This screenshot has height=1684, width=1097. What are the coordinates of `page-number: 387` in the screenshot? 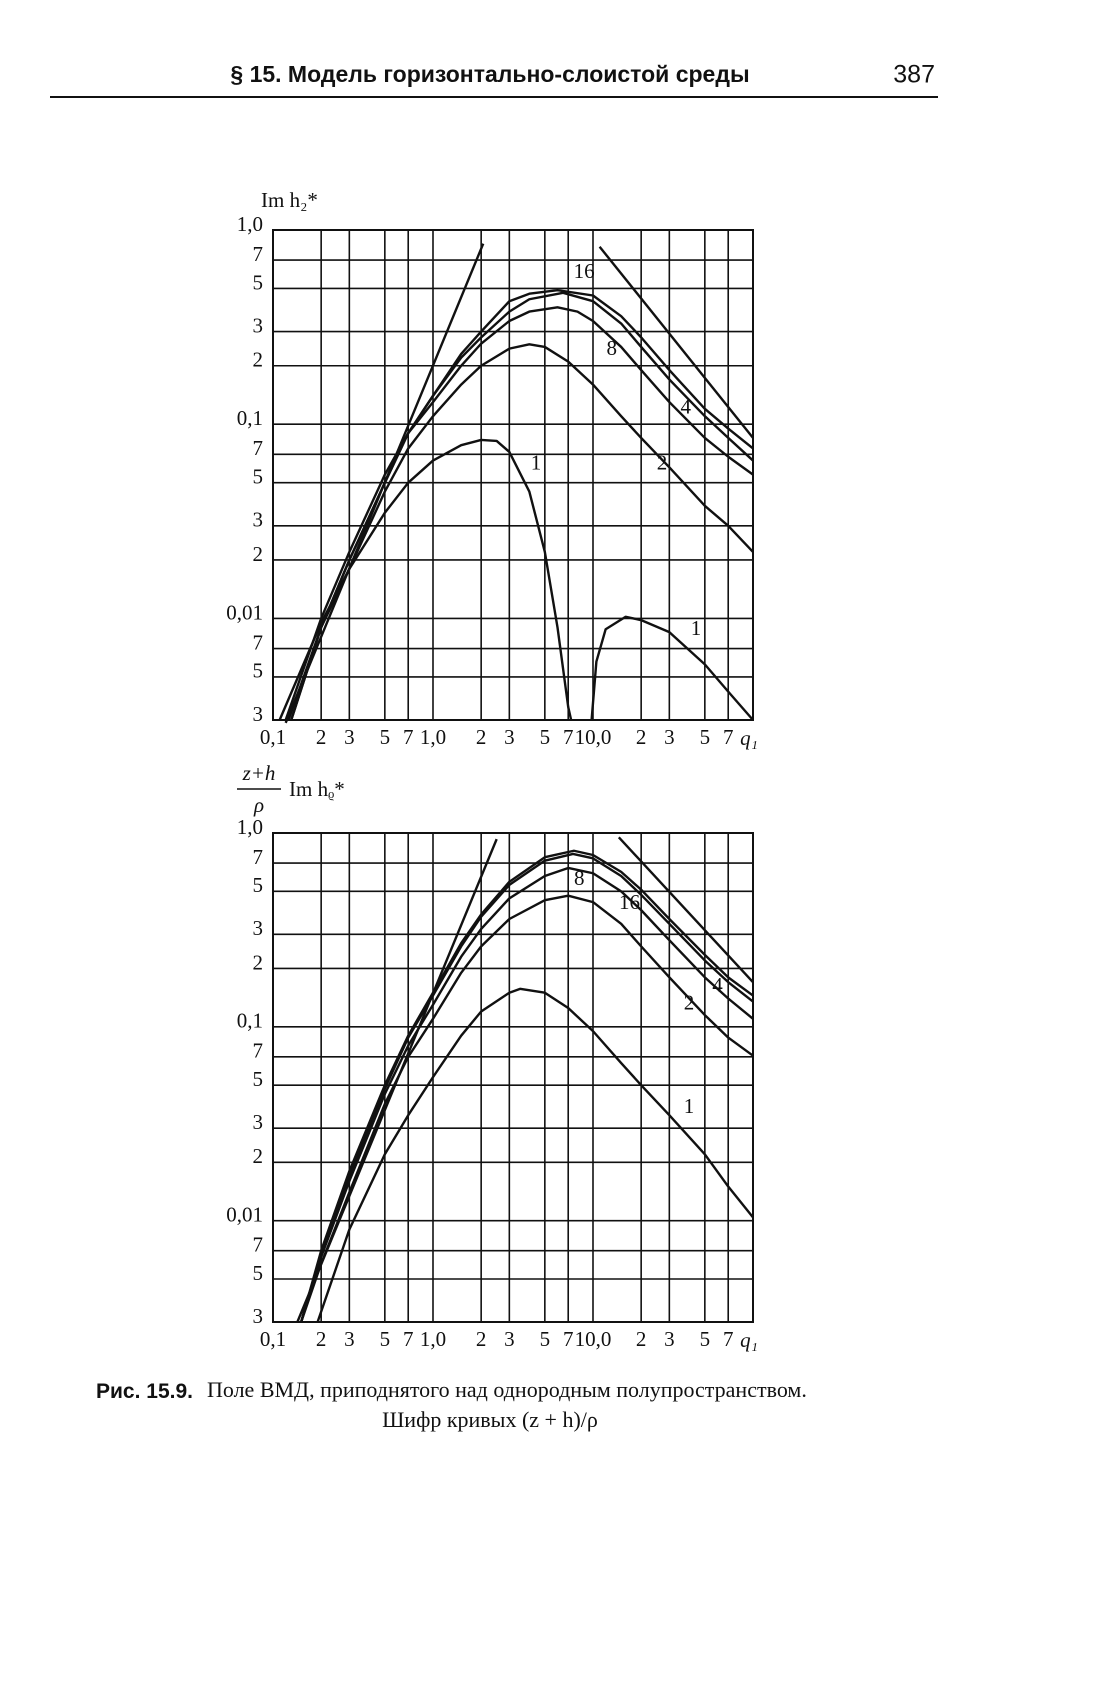 It's located at (914, 75).